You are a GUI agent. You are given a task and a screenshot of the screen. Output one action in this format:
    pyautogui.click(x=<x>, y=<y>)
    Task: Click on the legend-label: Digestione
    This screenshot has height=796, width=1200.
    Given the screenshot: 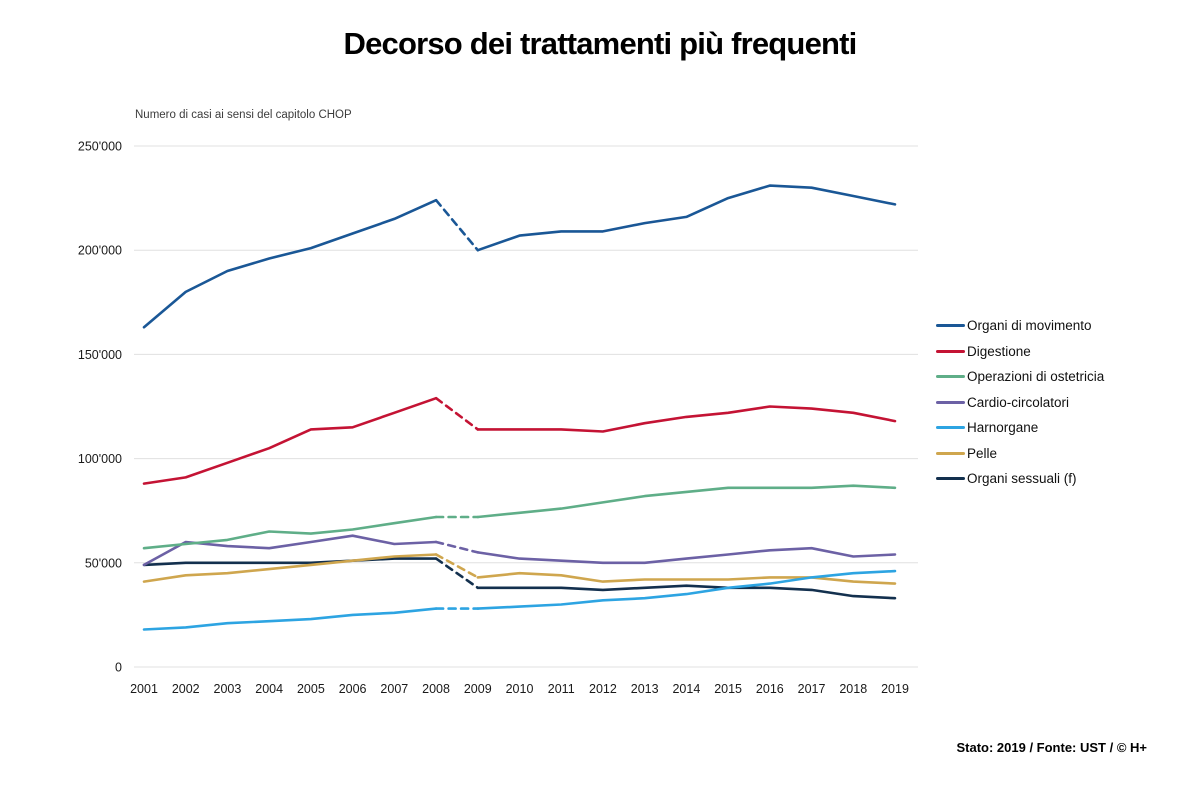 What is the action you would take?
    pyautogui.click(x=999, y=351)
    